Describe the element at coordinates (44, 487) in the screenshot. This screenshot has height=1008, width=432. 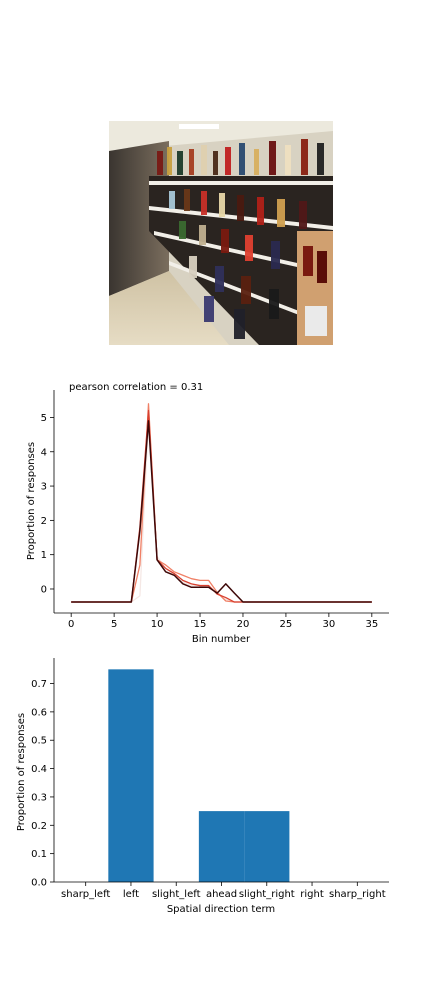
I see `y-tick-label: 3` at that location.